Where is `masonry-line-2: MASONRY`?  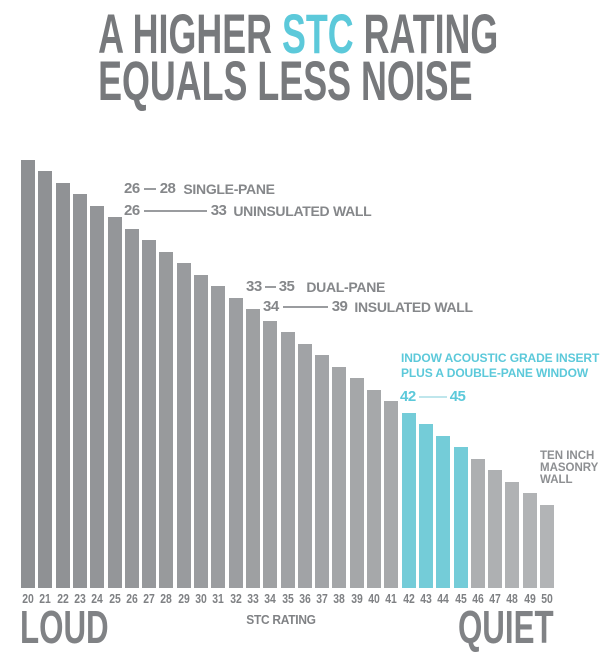
masonry-line-2: MASONRY is located at coordinates (569, 468).